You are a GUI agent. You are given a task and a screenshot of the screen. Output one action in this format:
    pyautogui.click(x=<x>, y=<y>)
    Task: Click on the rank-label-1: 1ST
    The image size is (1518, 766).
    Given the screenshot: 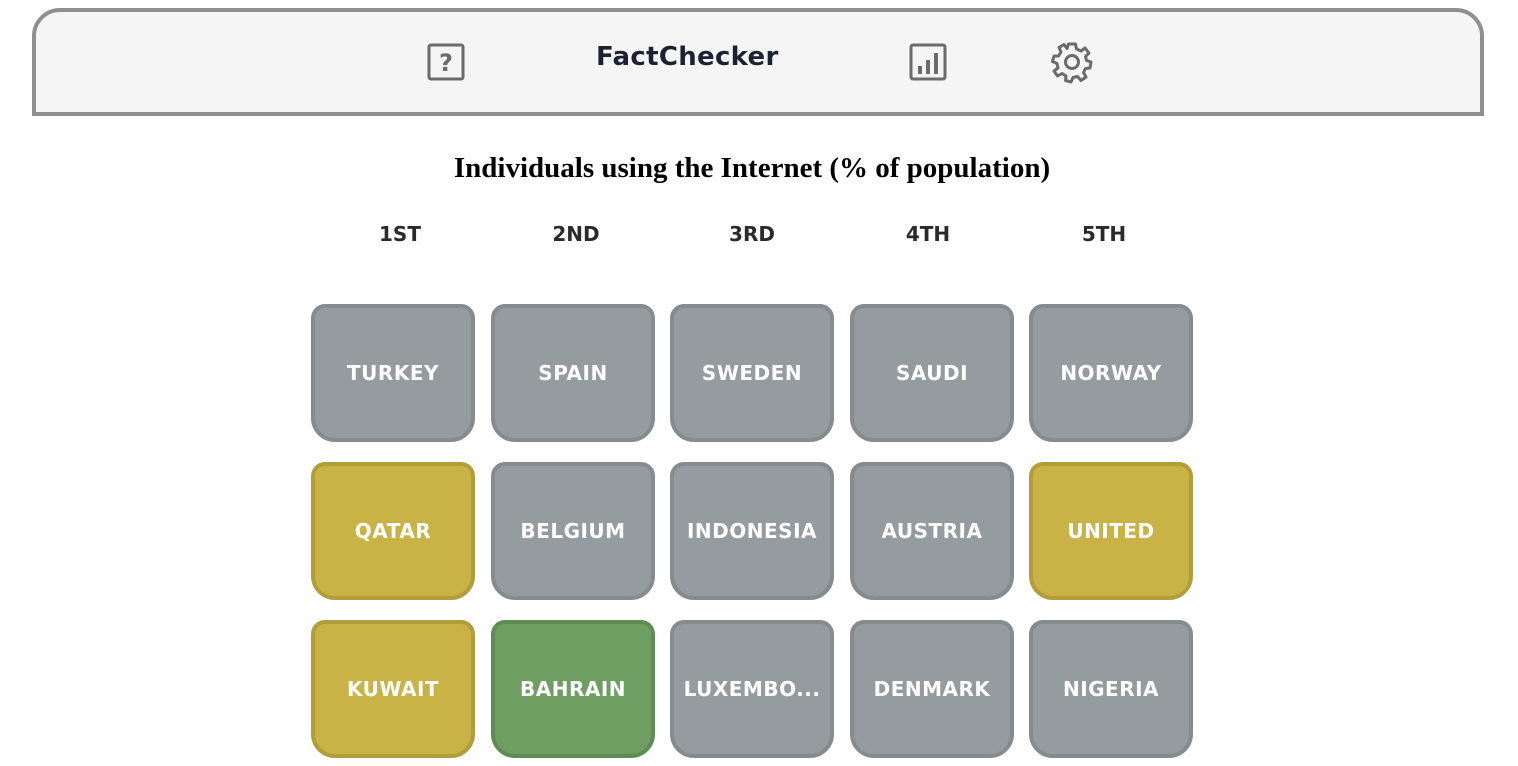 What is the action you would take?
    pyautogui.click(x=400, y=234)
    